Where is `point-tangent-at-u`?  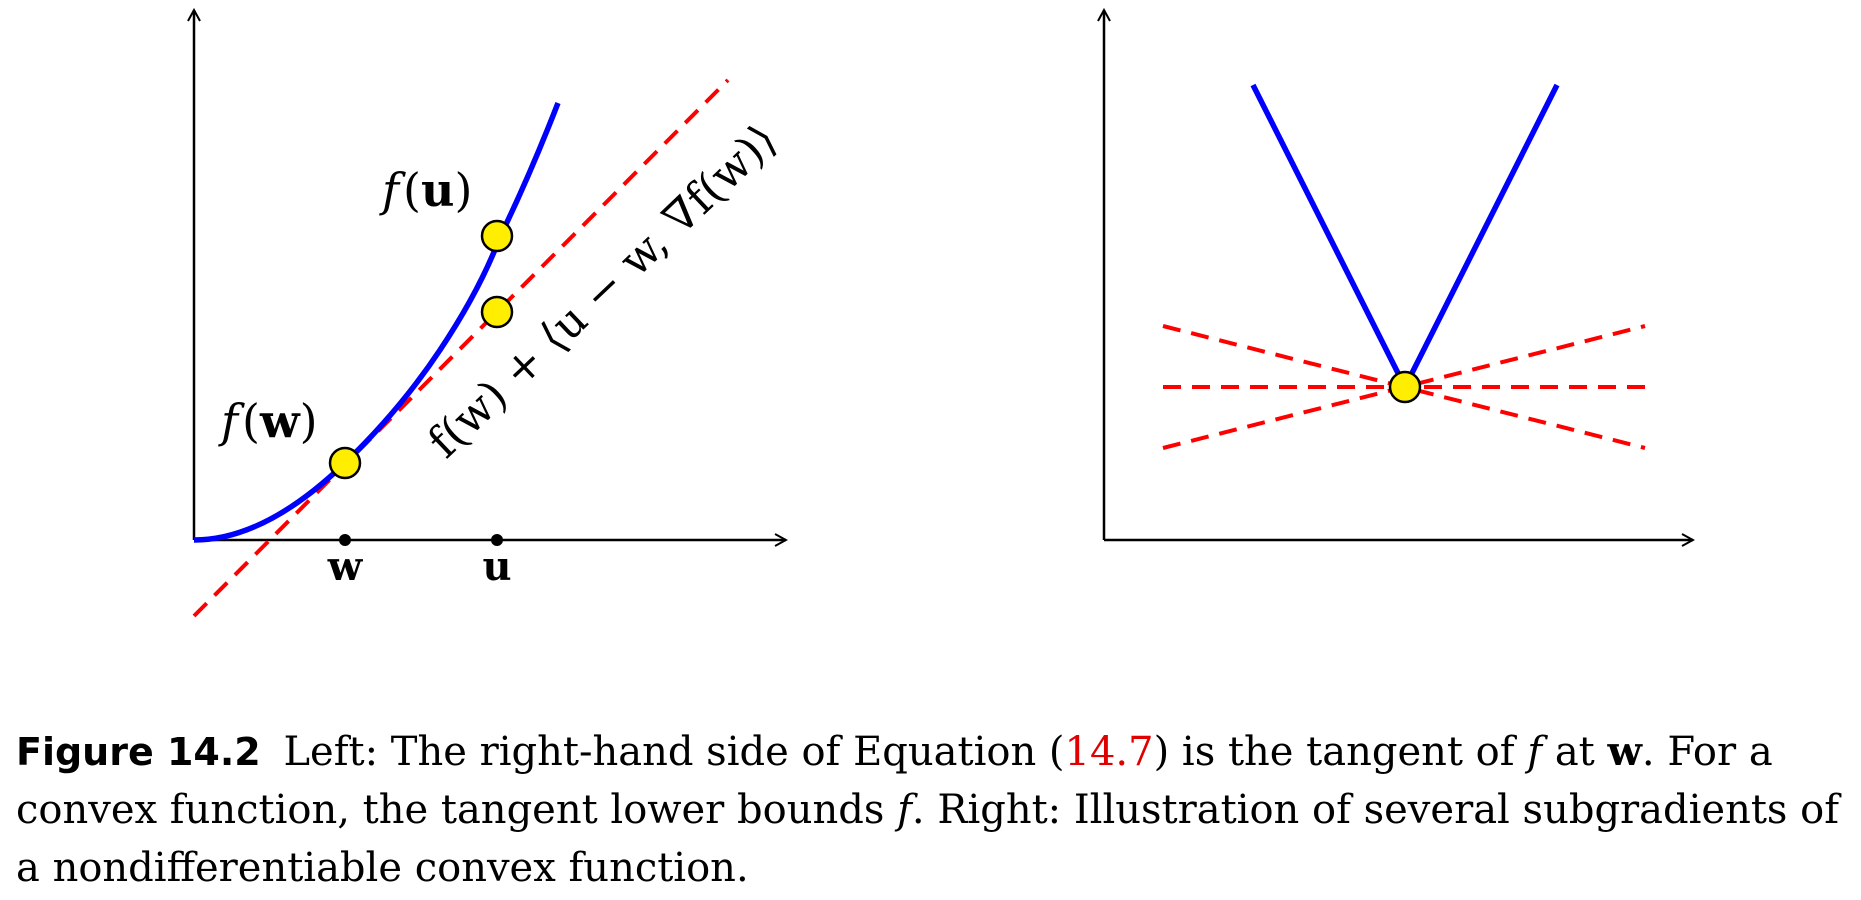 point-tangent-at-u is located at coordinates (497, 312).